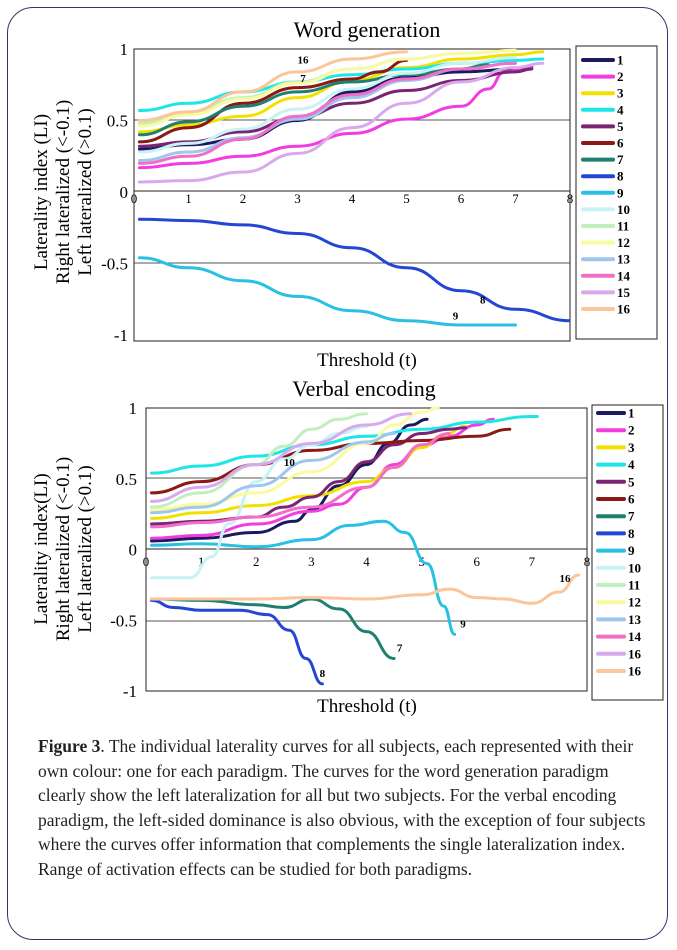  Describe the element at coordinates (188, 198) in the screenshot. I see `x-tick-label: 1` at that location.